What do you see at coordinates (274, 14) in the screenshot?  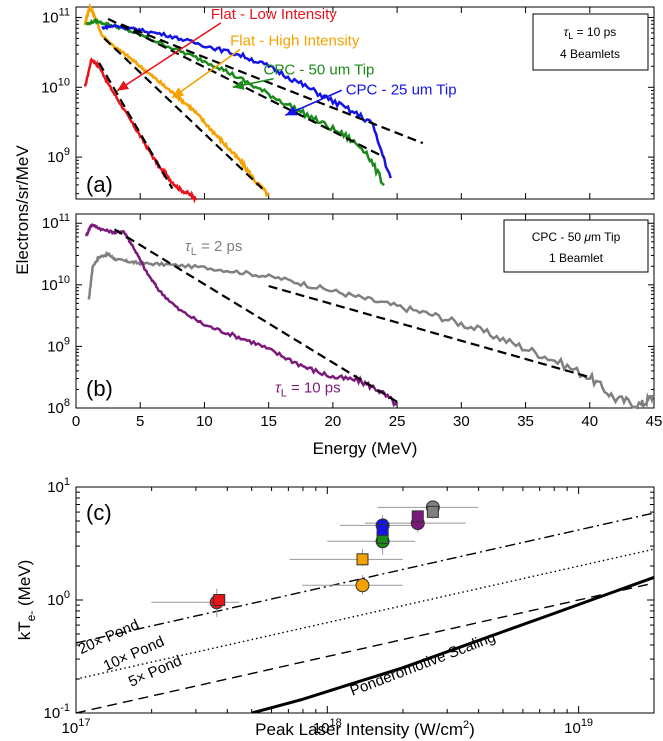 I see `a-label-flat-low-intensity: Flat - Low Intensity` at bounding box center [274, 14].